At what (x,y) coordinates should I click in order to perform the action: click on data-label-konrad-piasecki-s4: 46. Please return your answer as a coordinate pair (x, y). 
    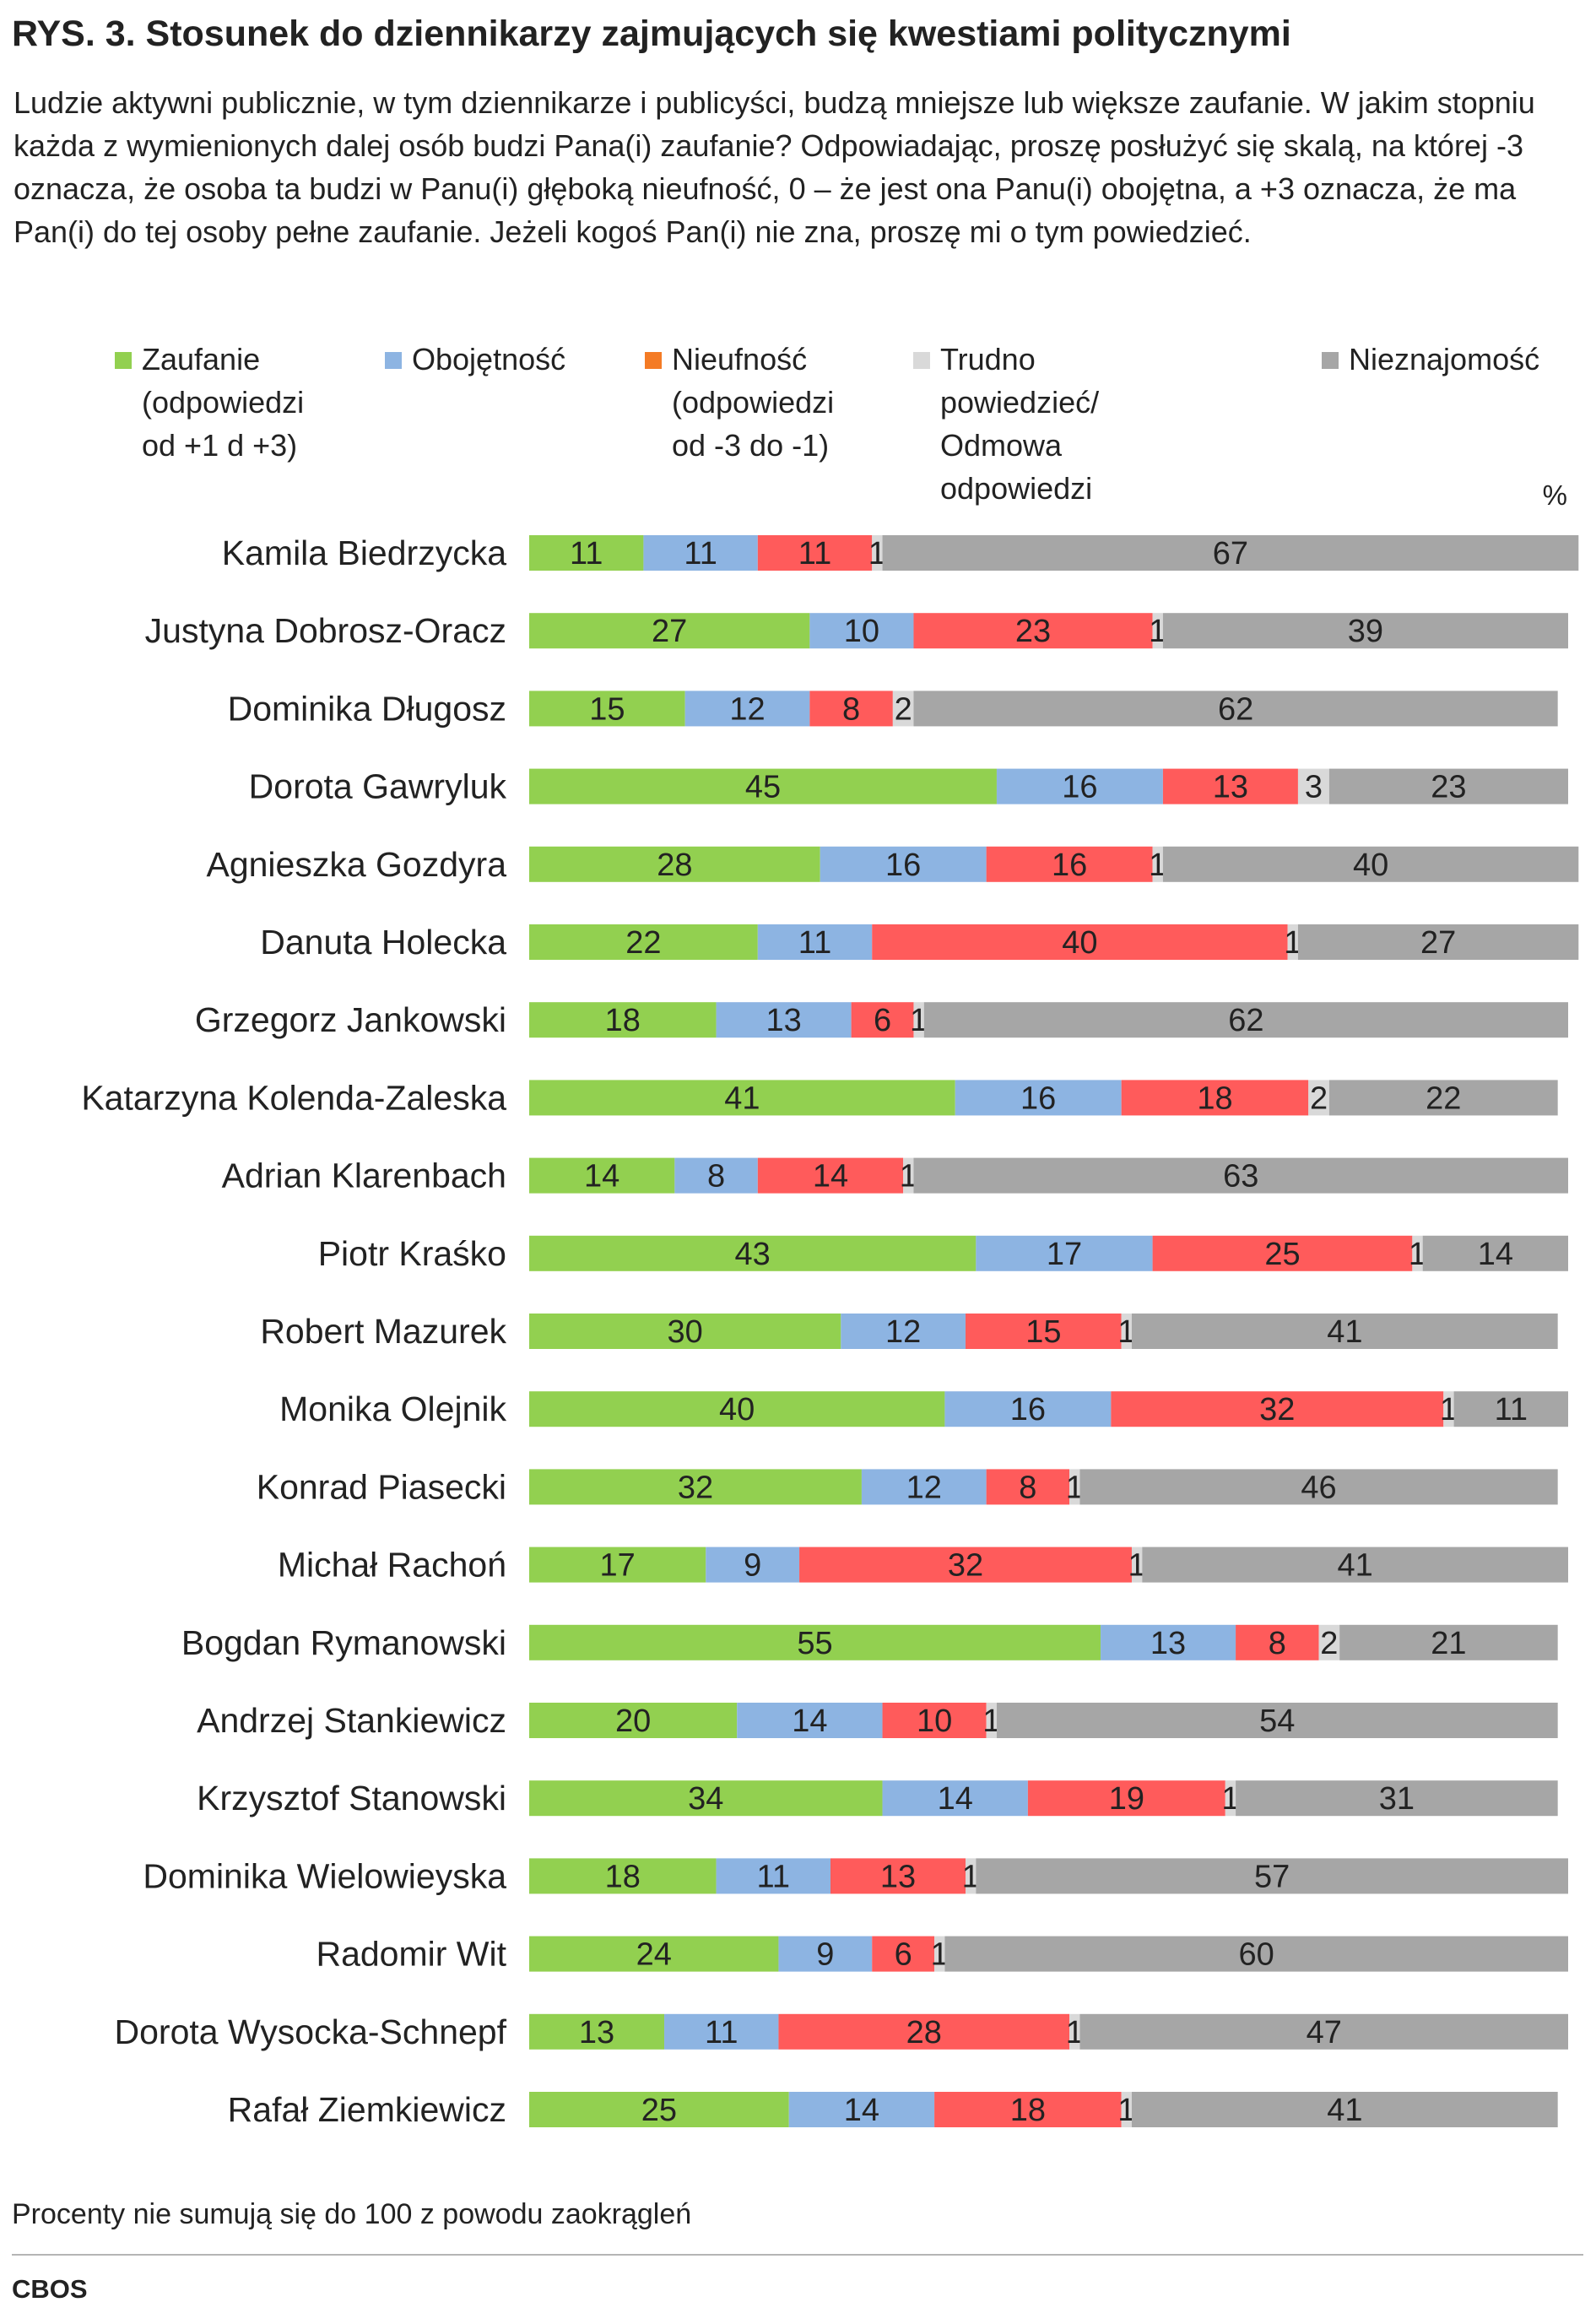
    Looking at the image, I should click on (1318, 1487).